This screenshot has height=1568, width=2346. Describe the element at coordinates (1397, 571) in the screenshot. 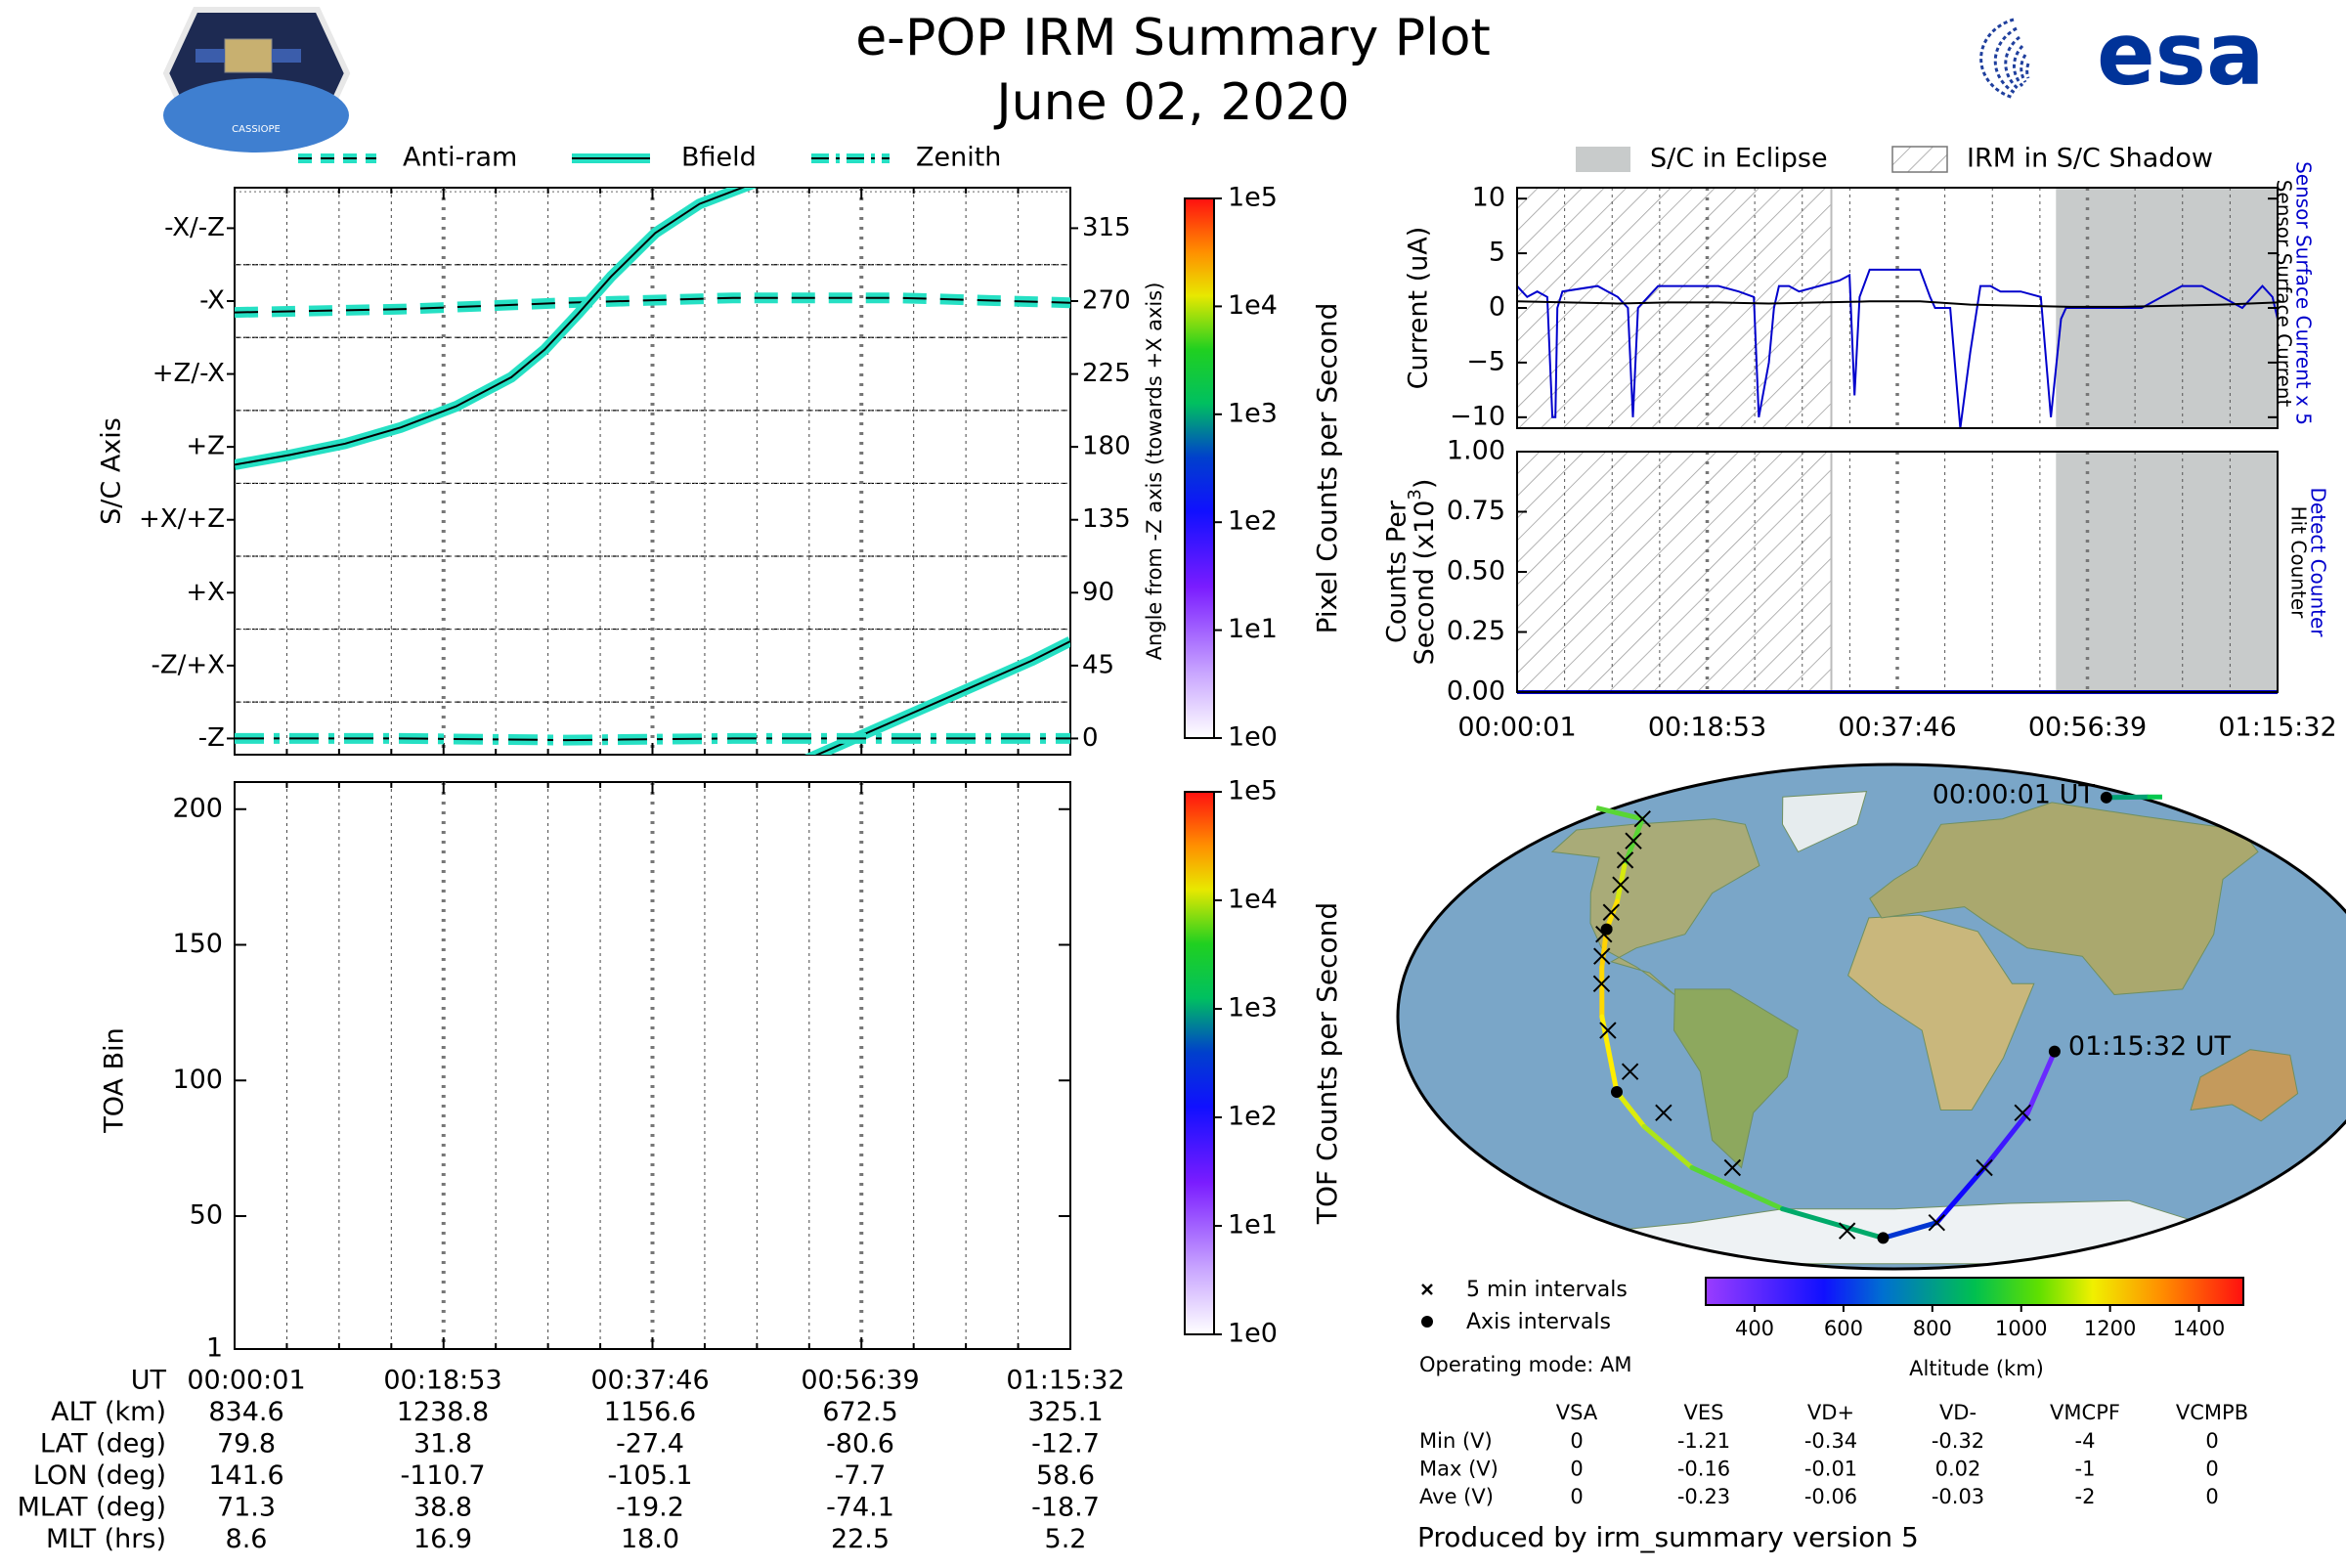

I see `counts-ylabel-line1: Counts Per` at that location.